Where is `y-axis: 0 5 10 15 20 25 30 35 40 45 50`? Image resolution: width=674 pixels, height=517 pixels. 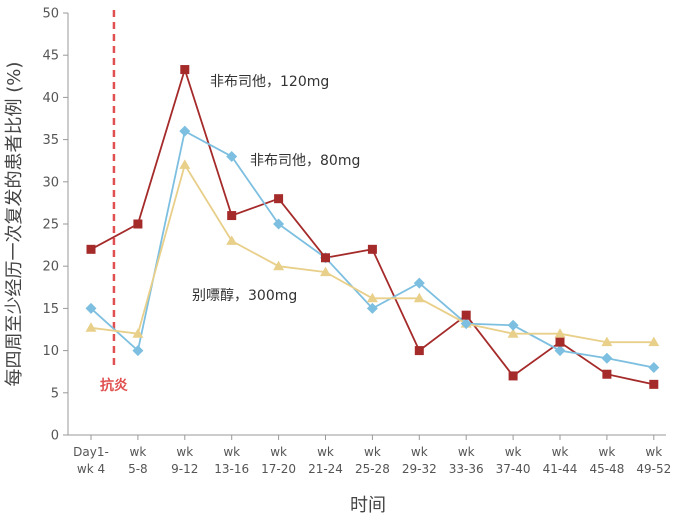
y-axis: 0 5 10 15 20 25 30 35 40 45 50 is located at coordinates (55, 225).